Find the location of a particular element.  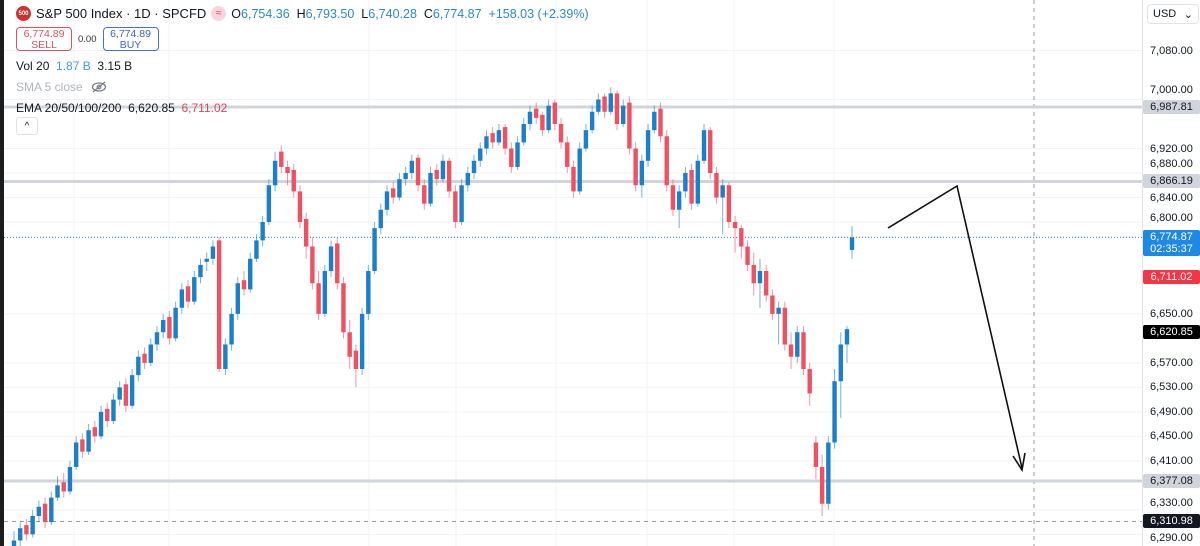

symbol-title: S&P 500 Index · 1D · SPCFD is located at coordinates (121, 13).